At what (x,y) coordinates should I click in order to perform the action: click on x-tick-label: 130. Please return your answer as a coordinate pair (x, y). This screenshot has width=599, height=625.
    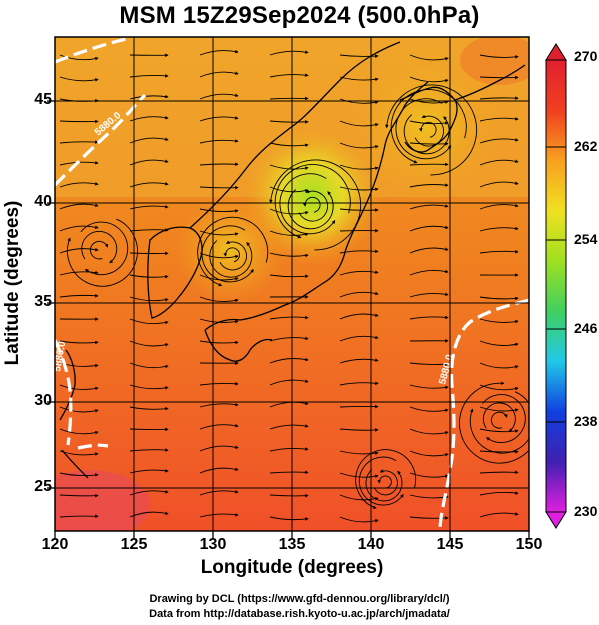
    Looking at the image, I should click on (213, 544).